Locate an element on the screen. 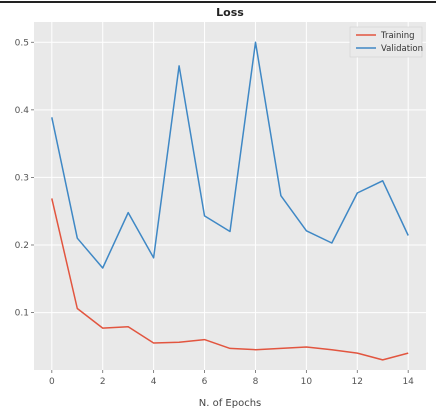 This screenshot has width=436, height=411. y-tick-label-1: 0.2 is located at coordinates (22, 246).